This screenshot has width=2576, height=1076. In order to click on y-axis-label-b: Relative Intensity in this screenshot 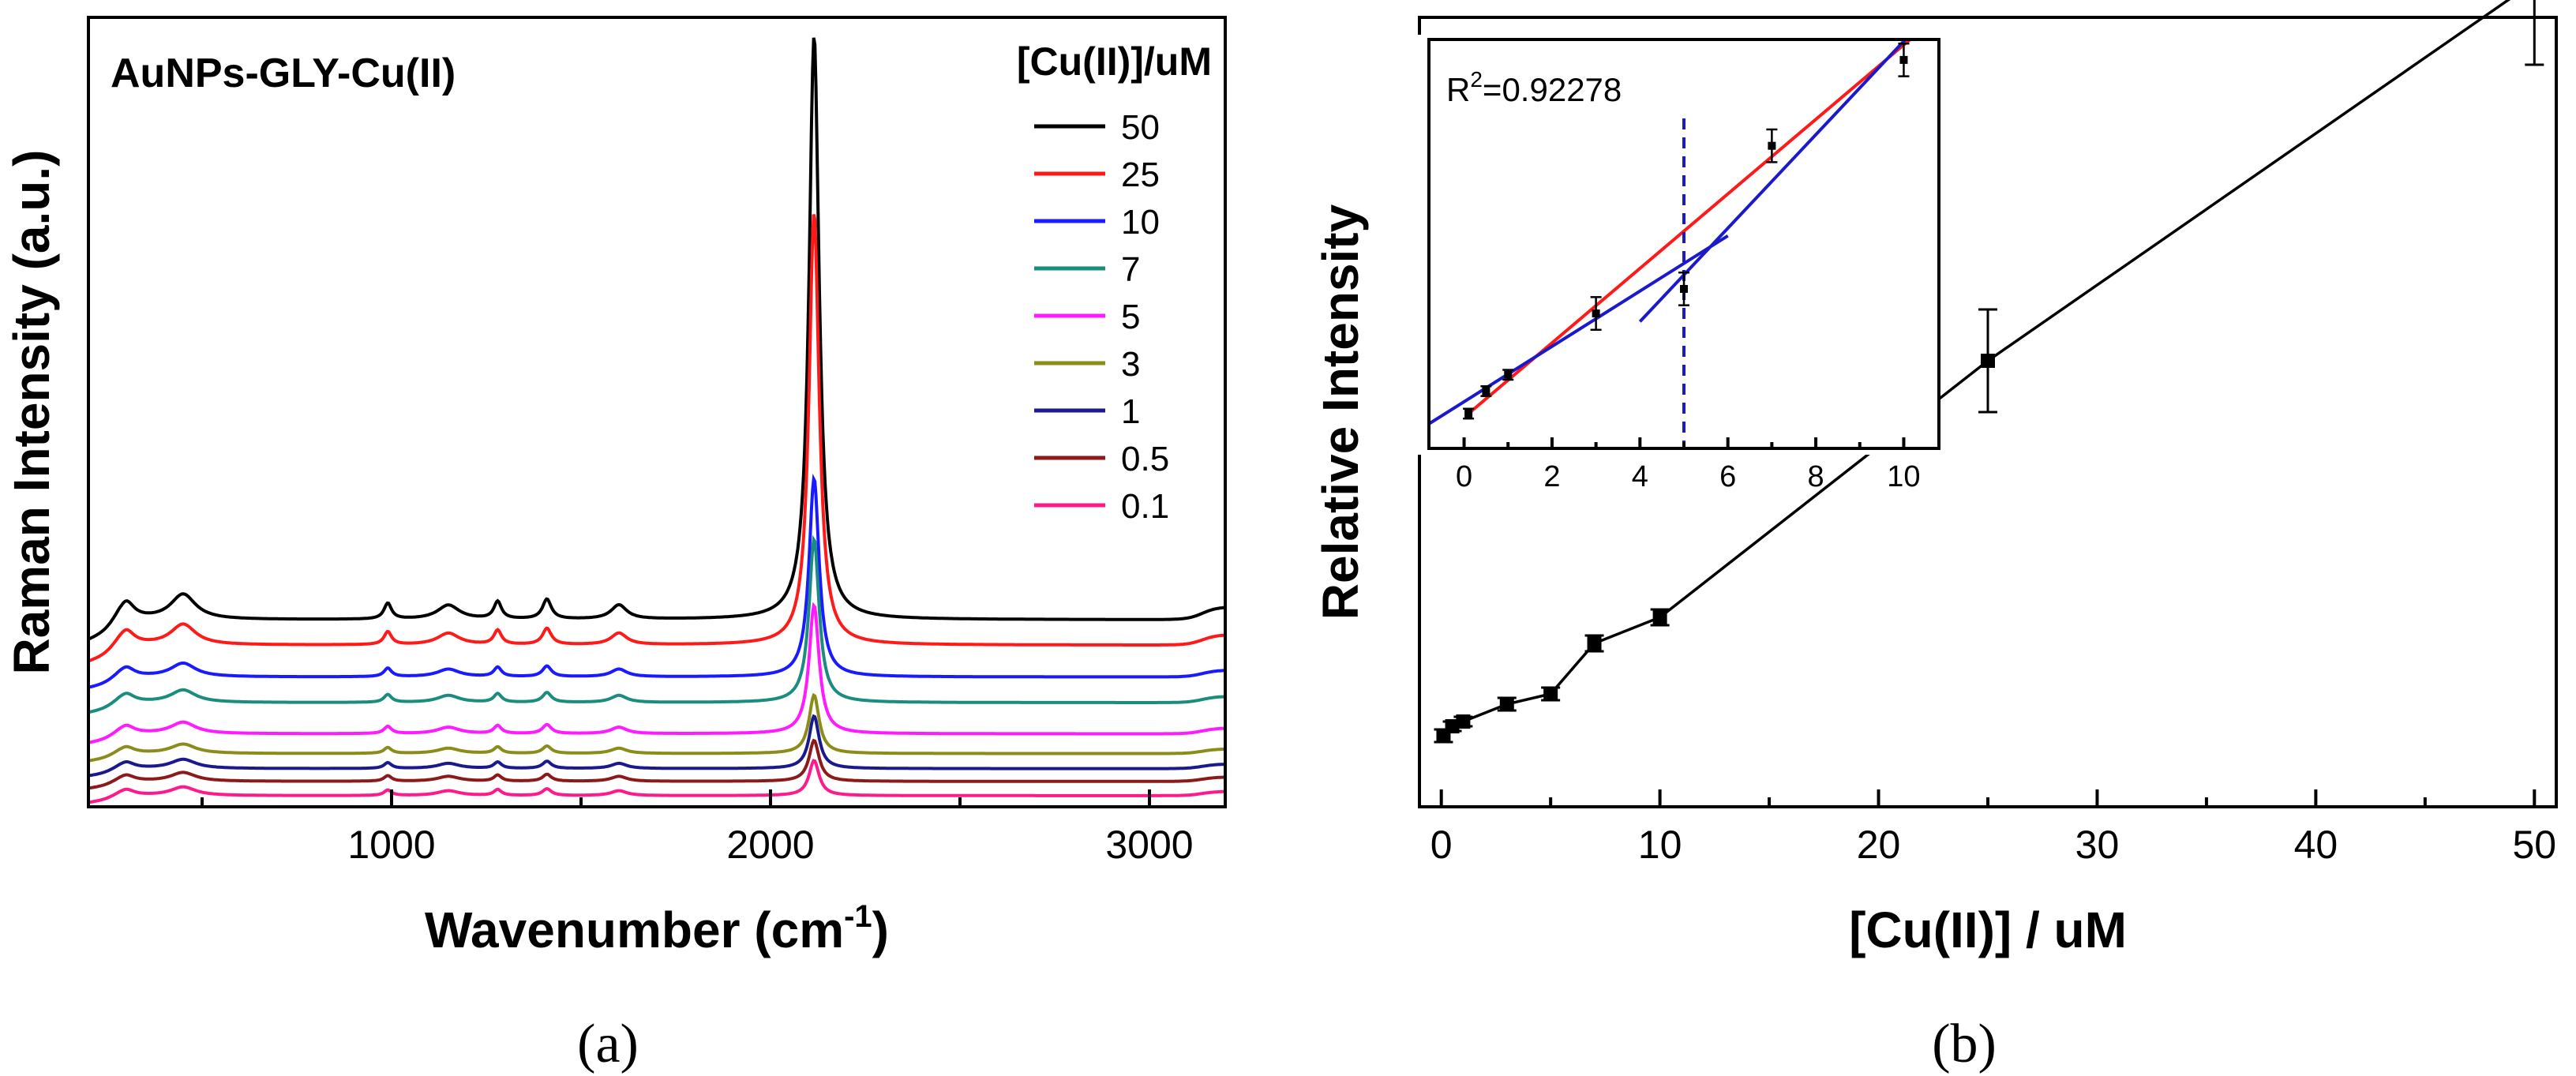, I will do `click(1340, 412)`.